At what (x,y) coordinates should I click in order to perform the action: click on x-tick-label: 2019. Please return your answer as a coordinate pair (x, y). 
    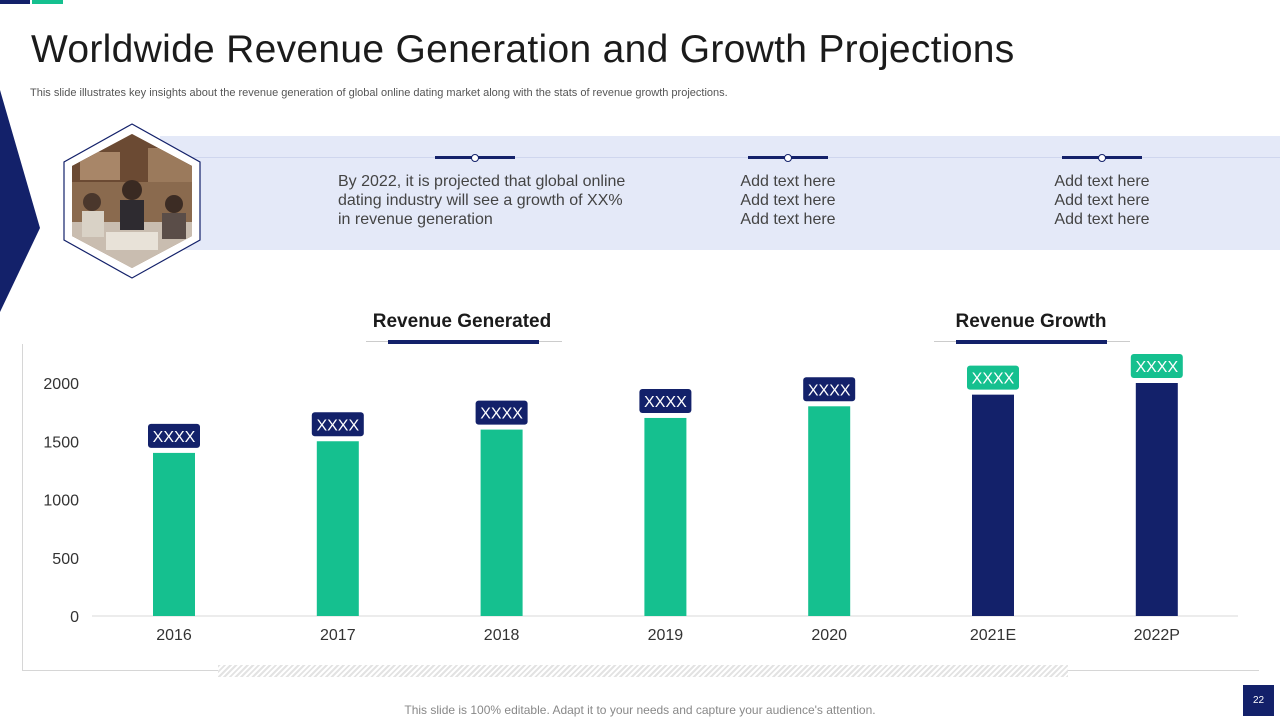
    Looking at the image, I should click on (666, 635).